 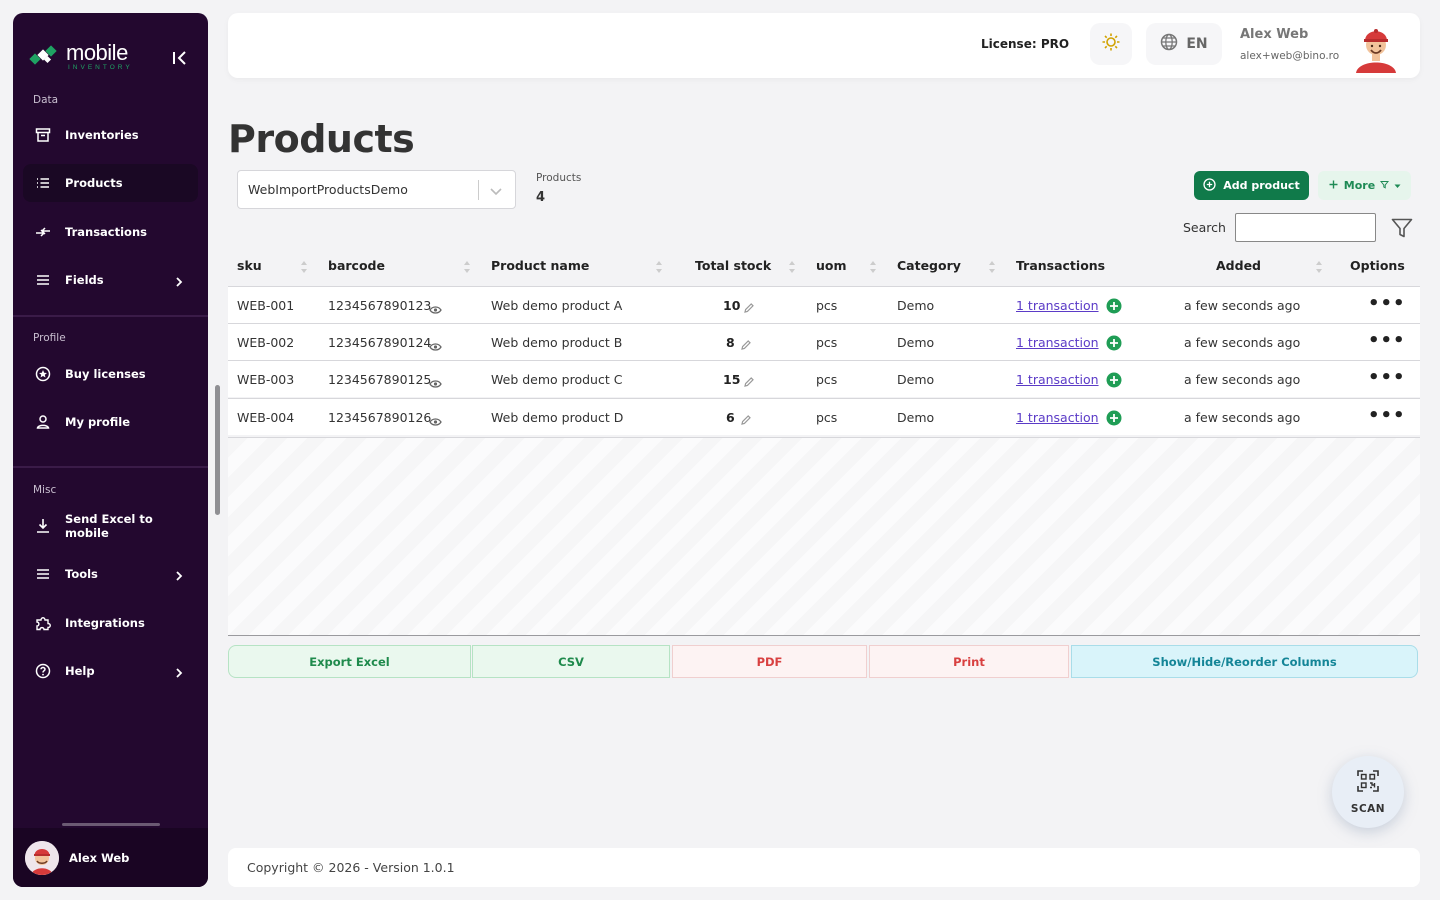 I want to click on export-pdf-button: PDF, so click(x=769, y=661).